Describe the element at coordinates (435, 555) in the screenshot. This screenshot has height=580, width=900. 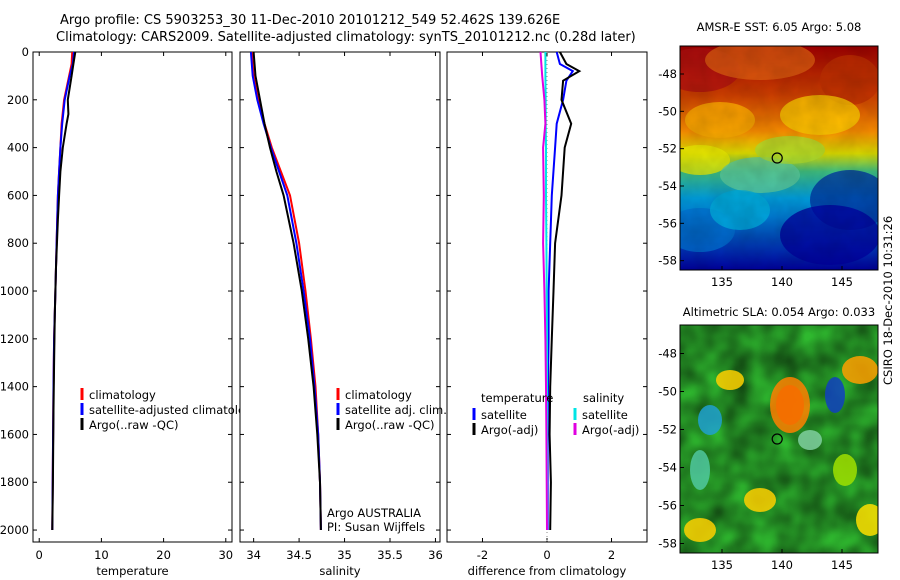
I see `salinity-xtick-label: 36` at that location.